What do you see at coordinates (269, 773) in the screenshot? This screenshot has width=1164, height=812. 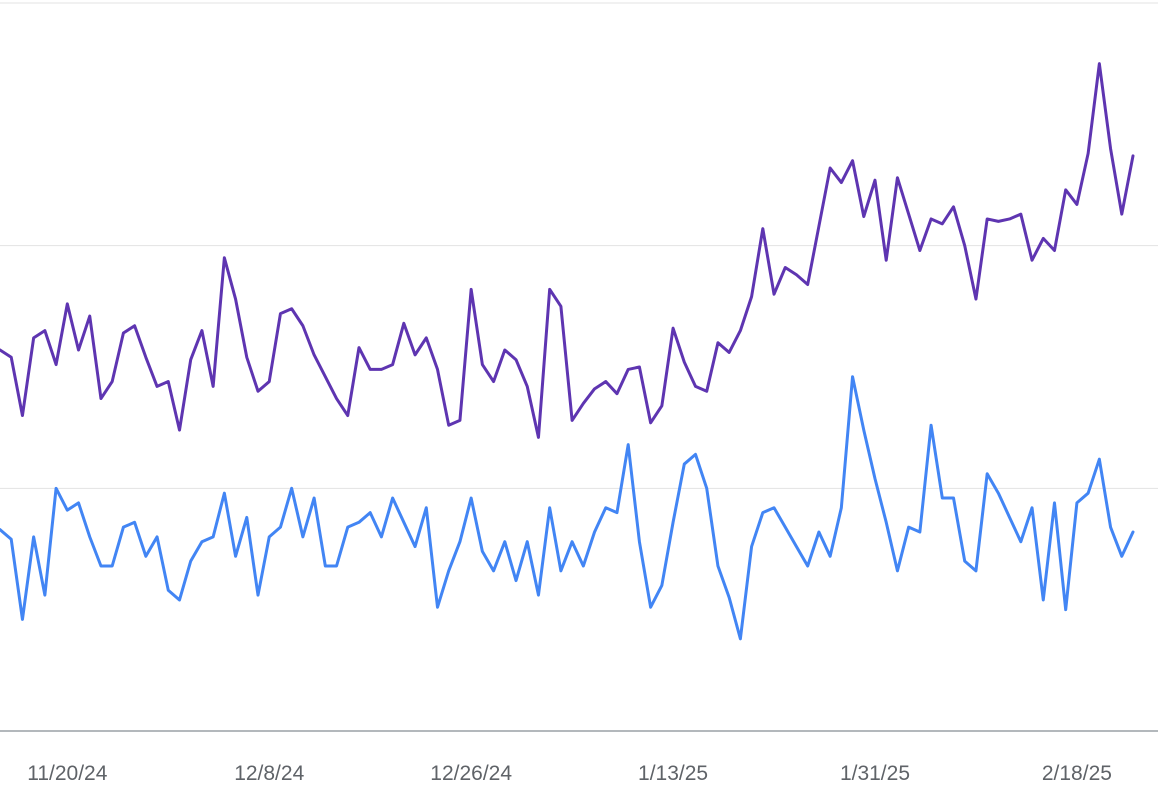 I see `x-tick-label: 12/8/24` at bounding box center [269, 773].